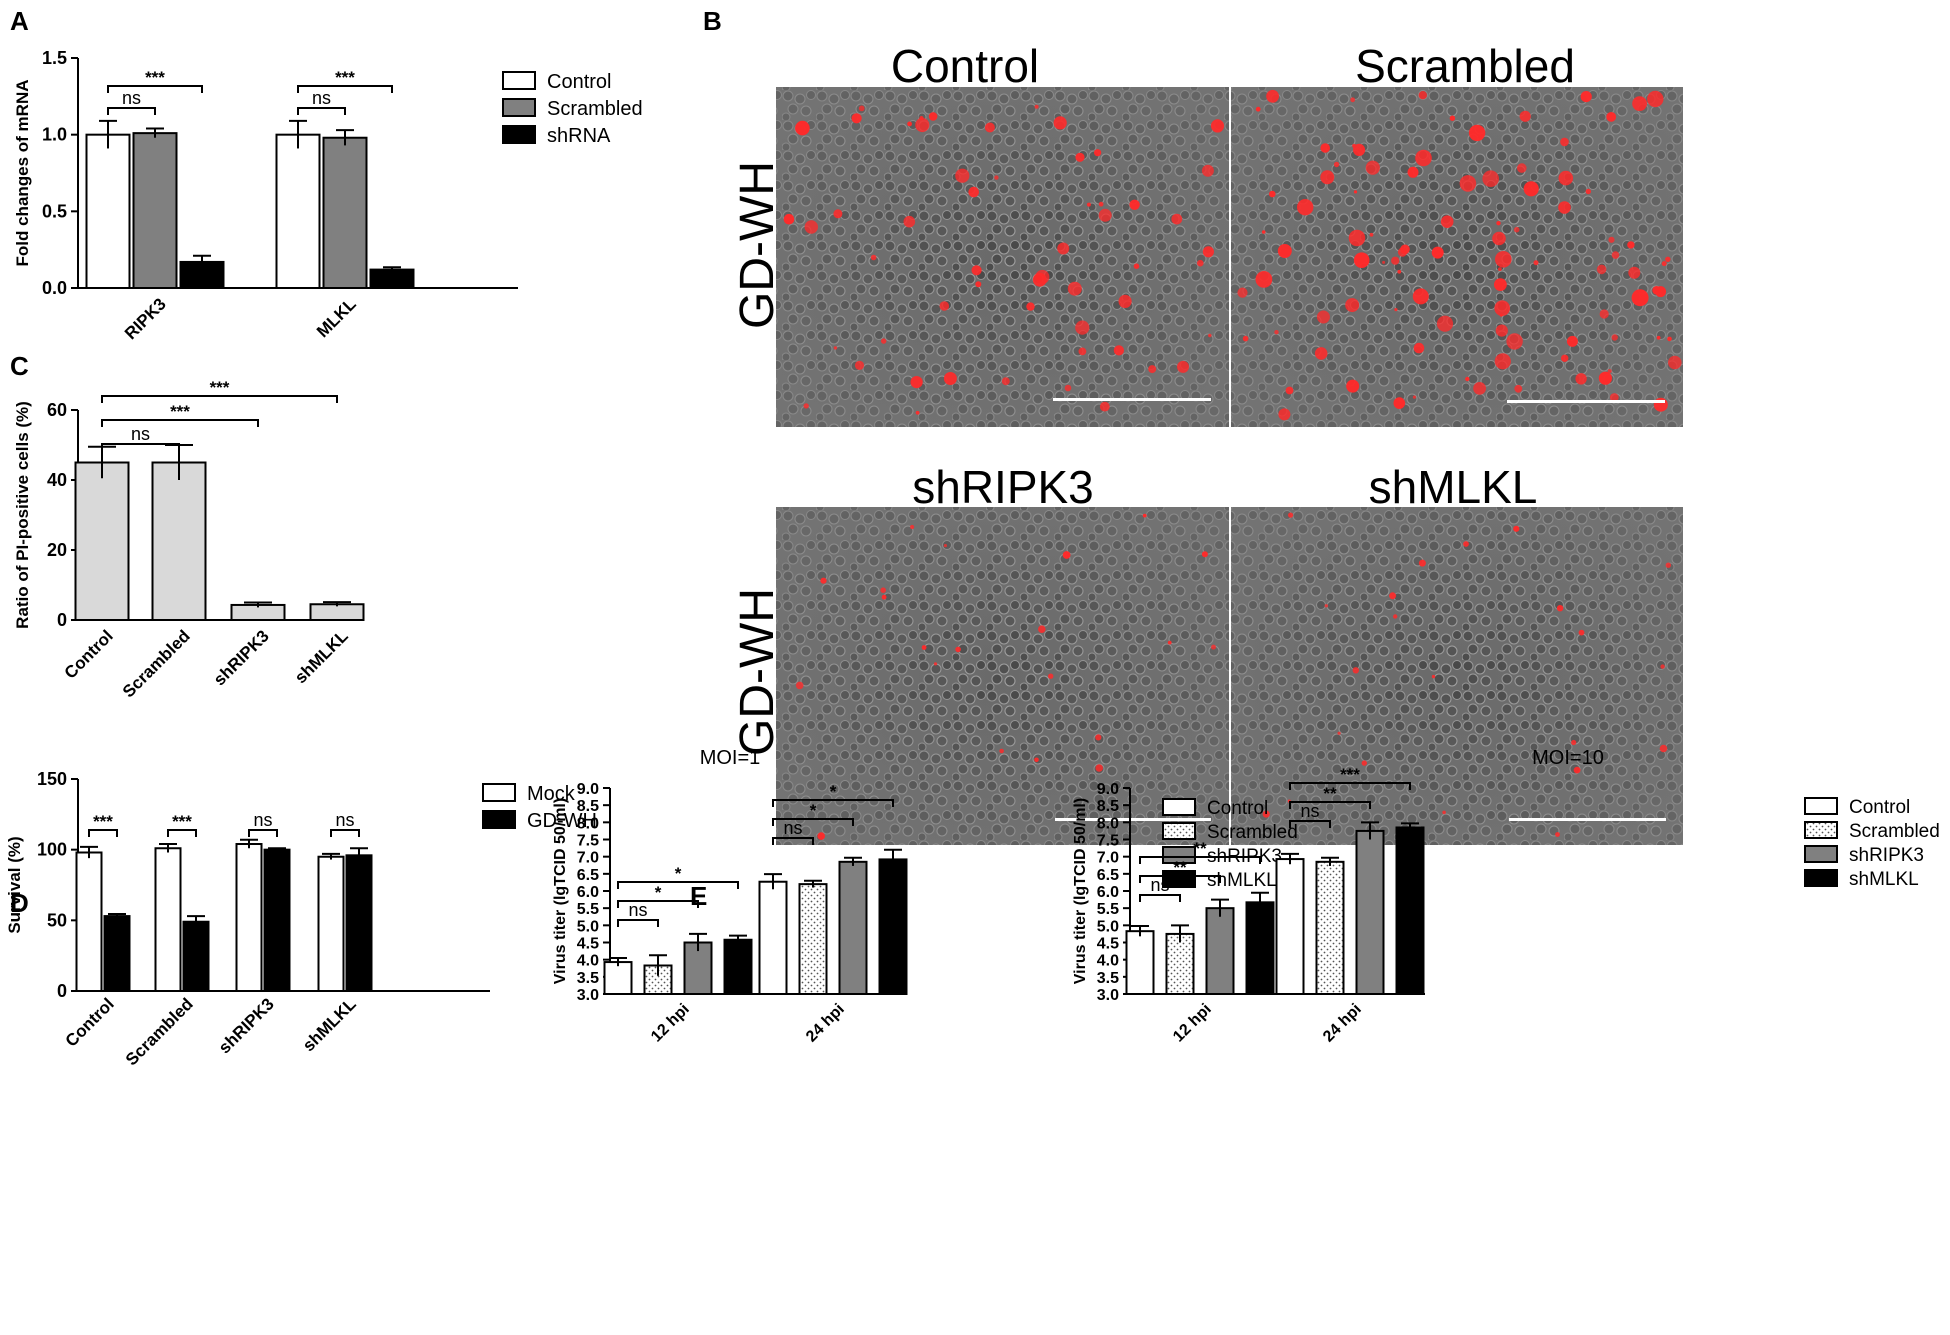  What do you see at coordinates (588, 926) in the screenshot?
I see `y-tick-label: 5.0` at bounding box center [588, 926].